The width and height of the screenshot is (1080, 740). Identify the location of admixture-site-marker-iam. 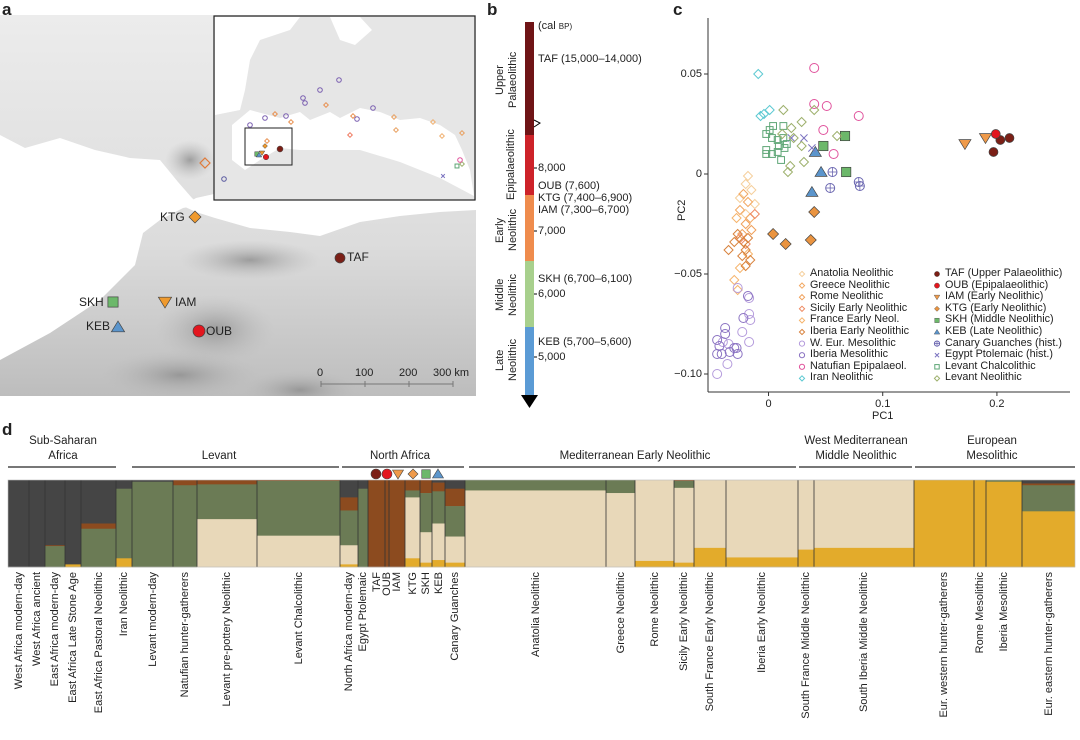
(398, 474).